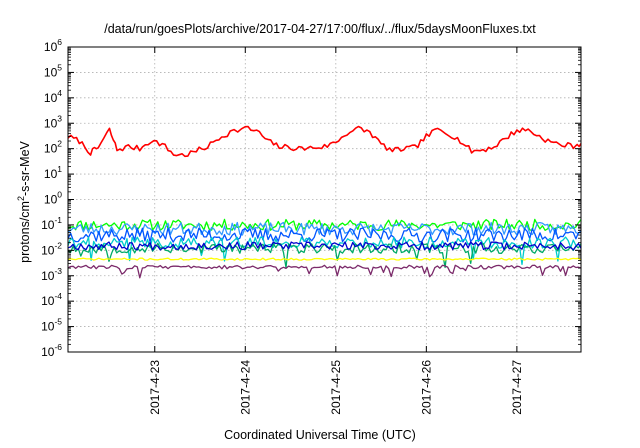  What do you see at coordinates (59, 195) in the screenshot?
I see `y-tick-exponent: 0` at bounding box center [59, 195].